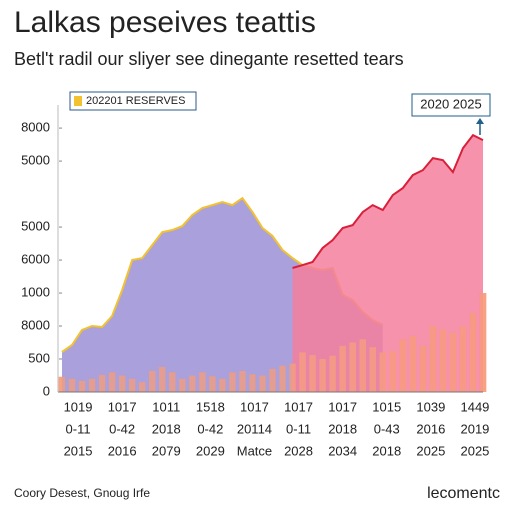 The width and height of the screenshot is (512, 512). What do you see at coordinates (210, 406) in the screenshot?
I see `x-tick-label: 1518` at bounding box center [210, 406].